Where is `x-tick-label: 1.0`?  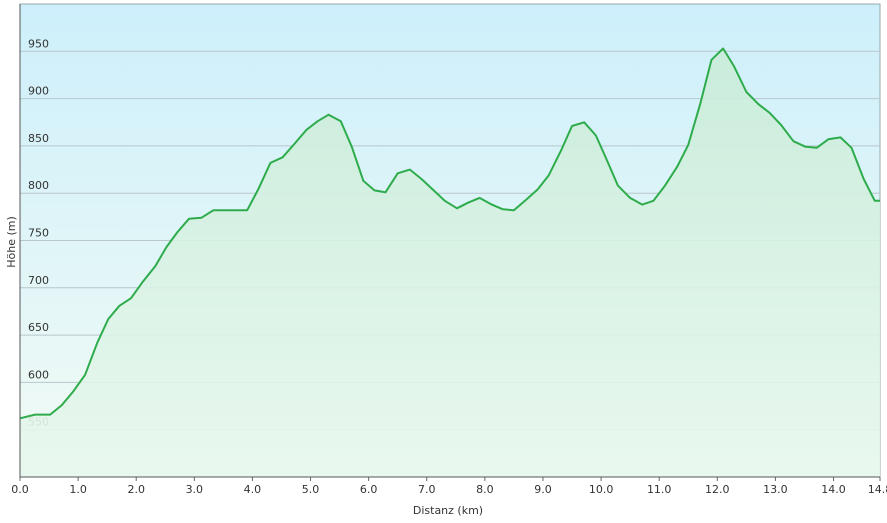 x-tick-label: 1.0 is located at coordinates (78, 489).